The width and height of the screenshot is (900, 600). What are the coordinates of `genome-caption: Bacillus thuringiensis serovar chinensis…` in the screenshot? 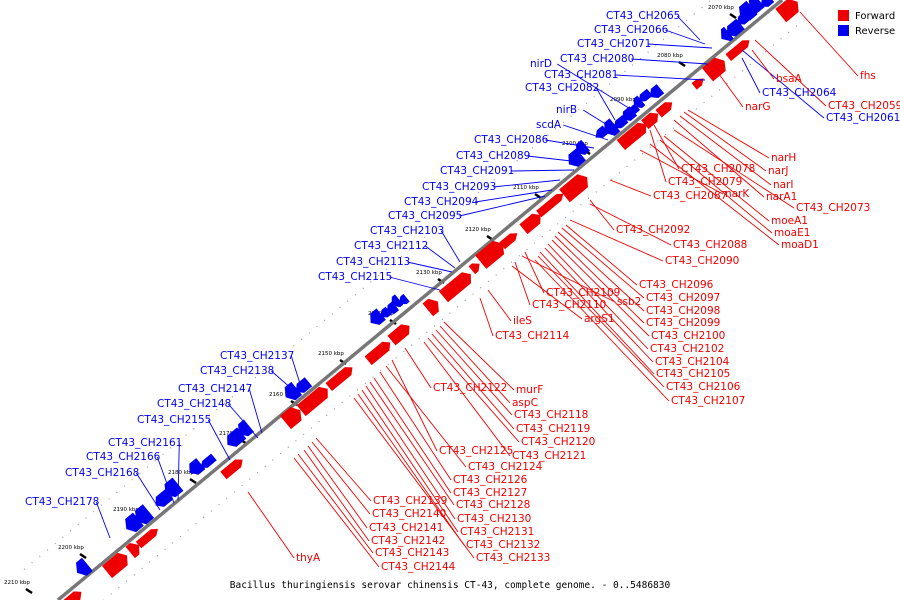 It's located at (450, 585).